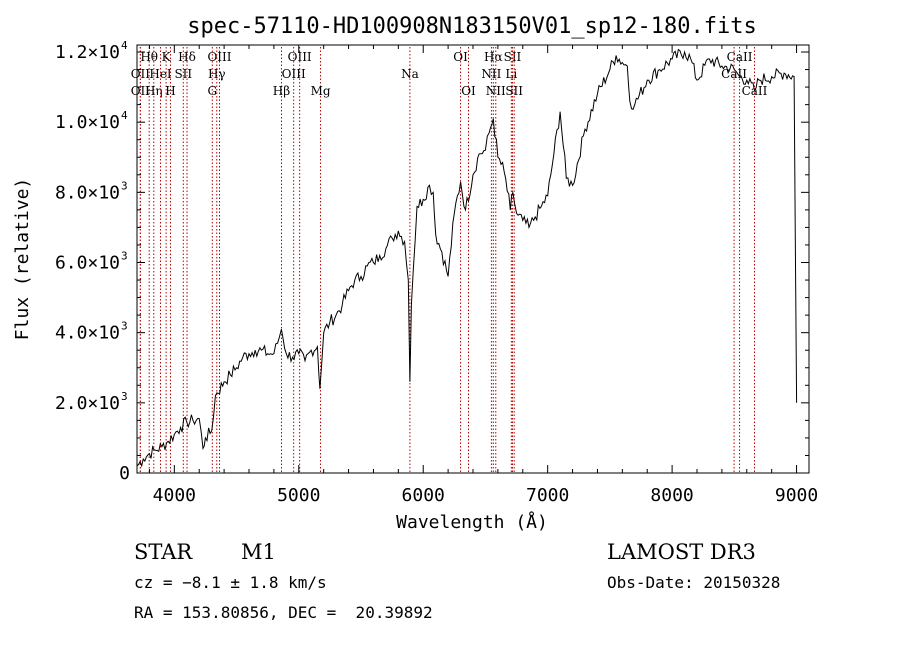 The height and width of the screenshot is (649, 900). What do you see at coordinates (141, 91) in the screenshot?
I see `line-label-2: OII` at bounding box center [141, 91].